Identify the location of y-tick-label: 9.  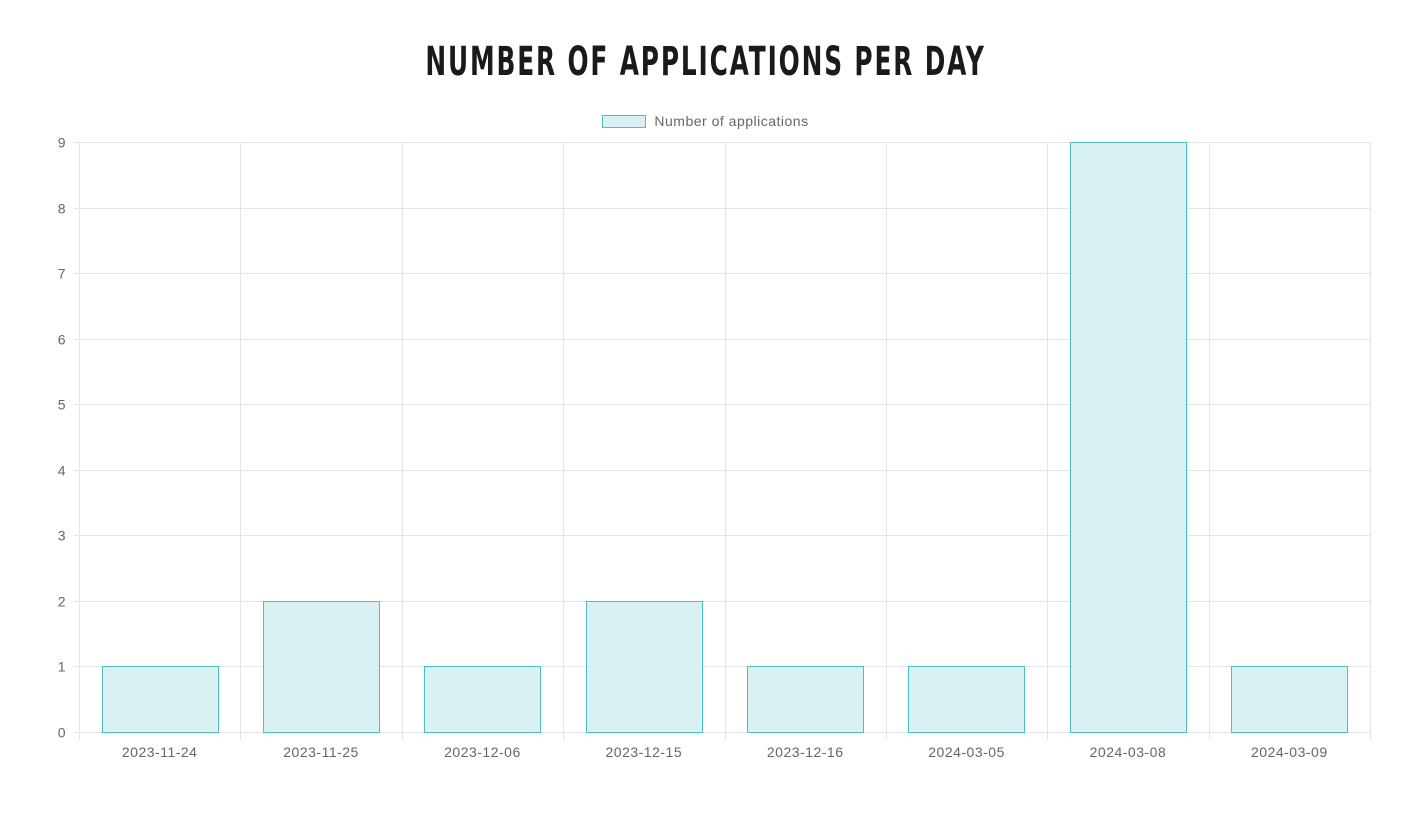
(62, 143).